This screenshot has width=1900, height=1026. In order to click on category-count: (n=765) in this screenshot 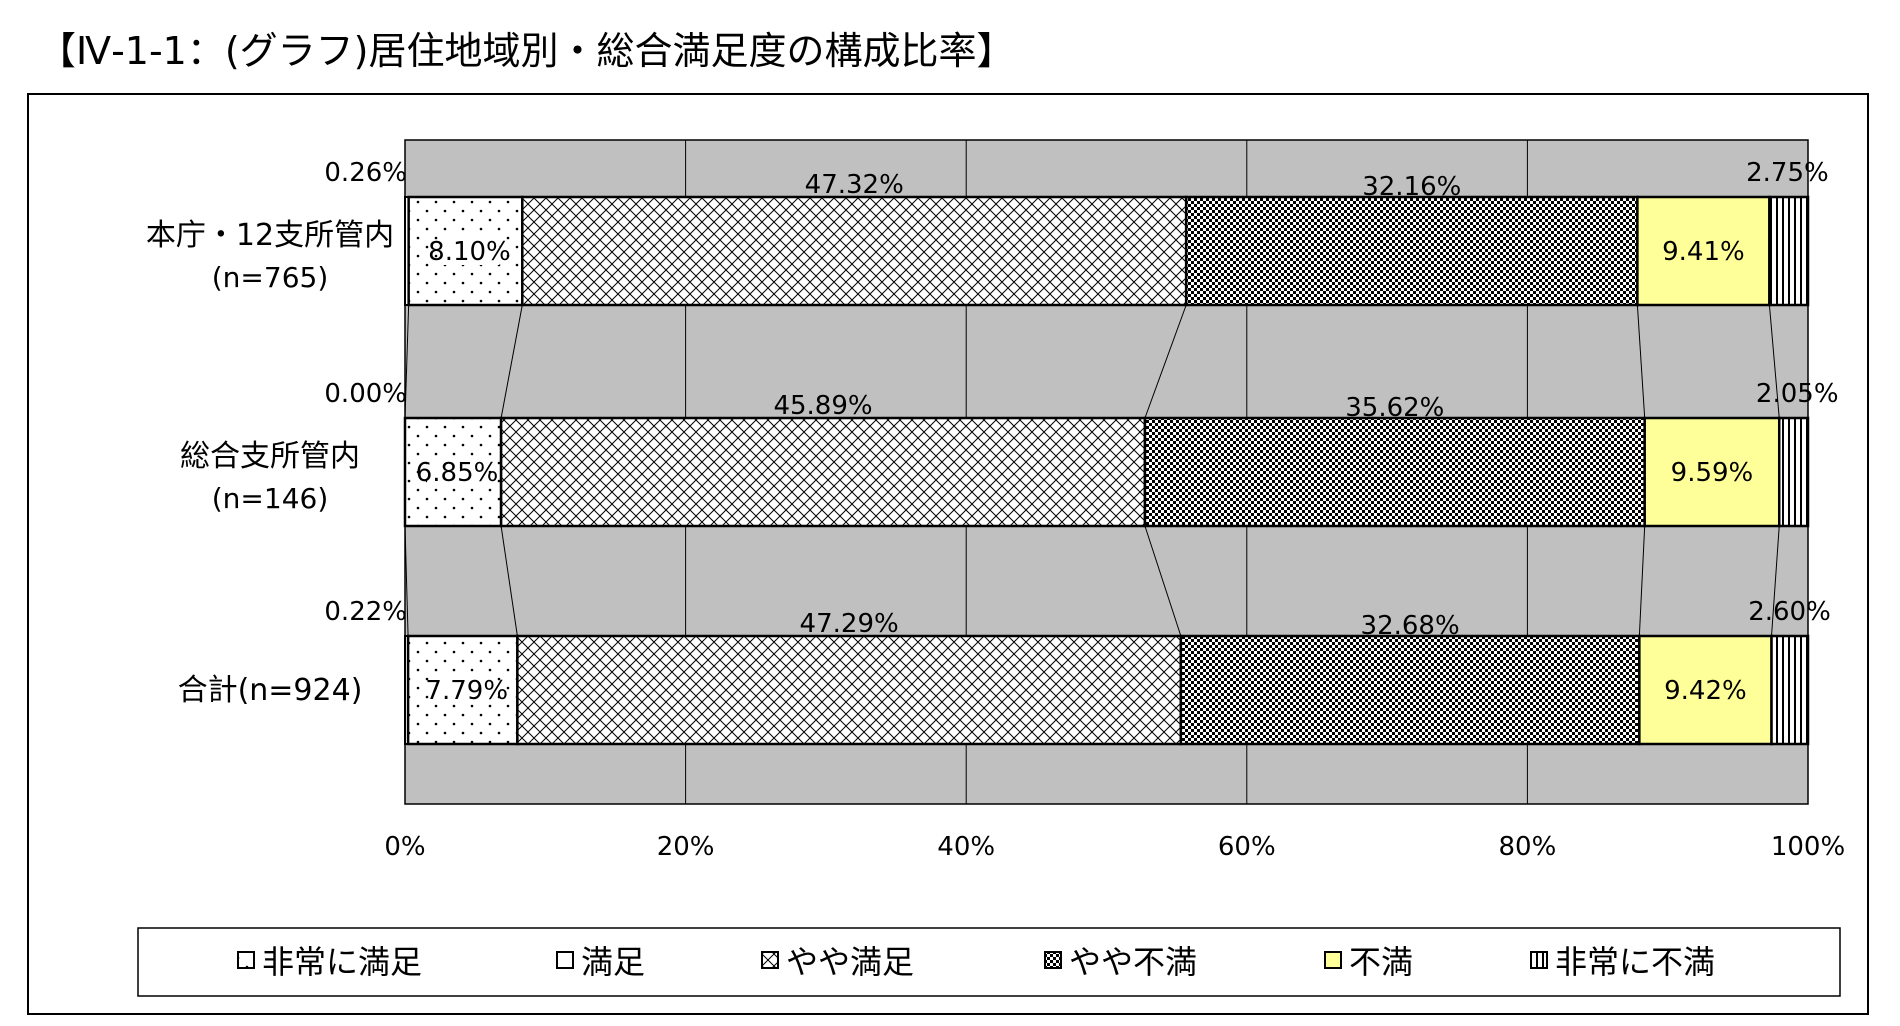, I will do `click(270, 277)`.